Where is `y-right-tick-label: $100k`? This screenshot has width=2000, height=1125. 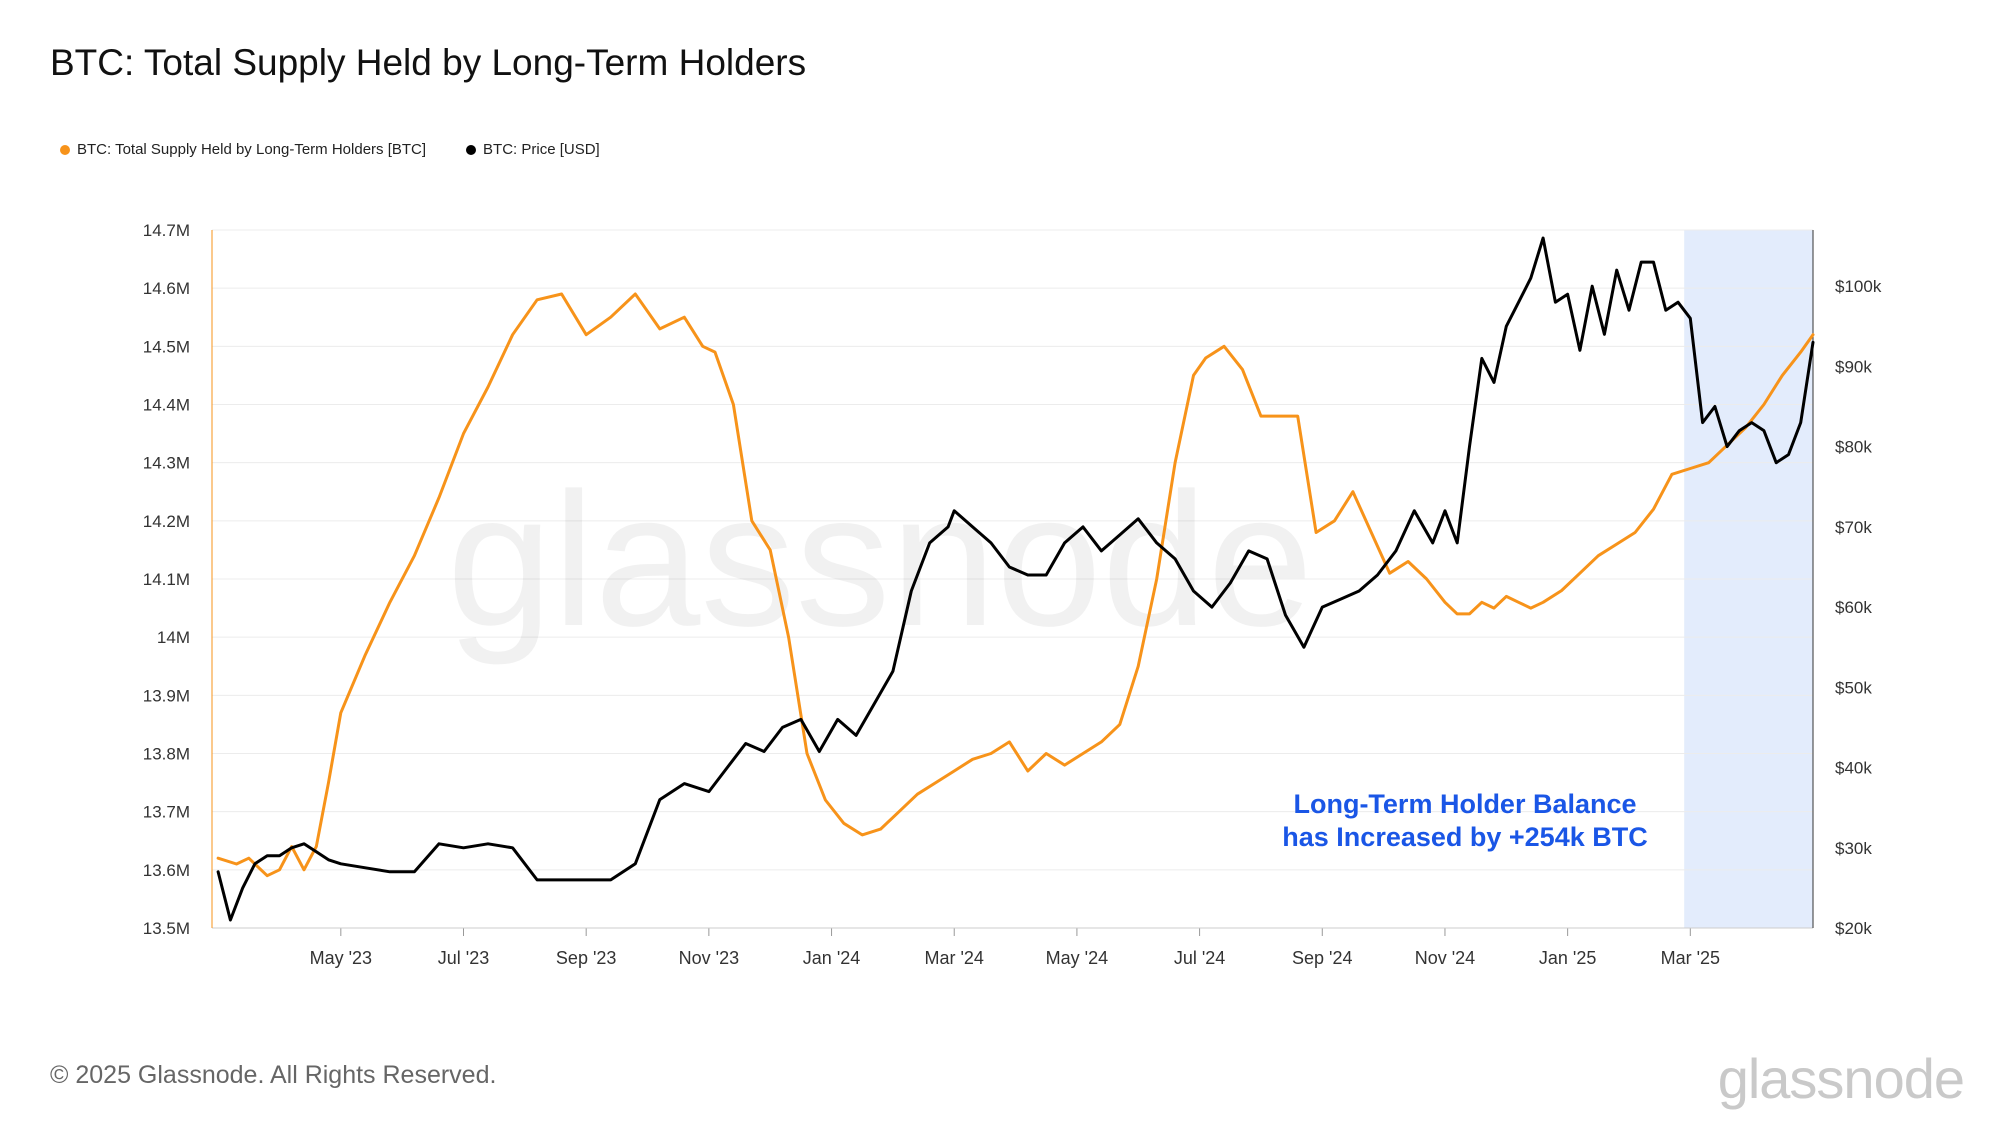 y-right-tick-label: $100k is located at coordinates (1858, 286).